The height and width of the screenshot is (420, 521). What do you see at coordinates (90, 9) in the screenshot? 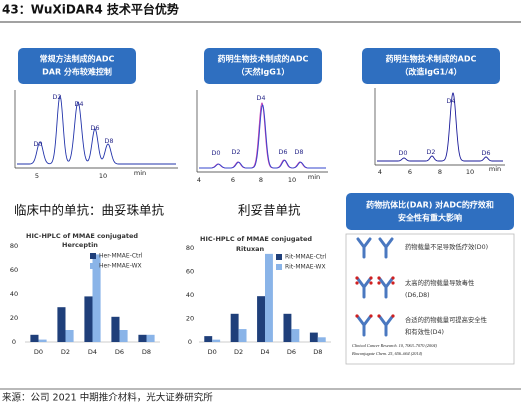
I see `figure-title: 43：WuXiDAR4 技术平台优势` at bounding box center [90, 9].